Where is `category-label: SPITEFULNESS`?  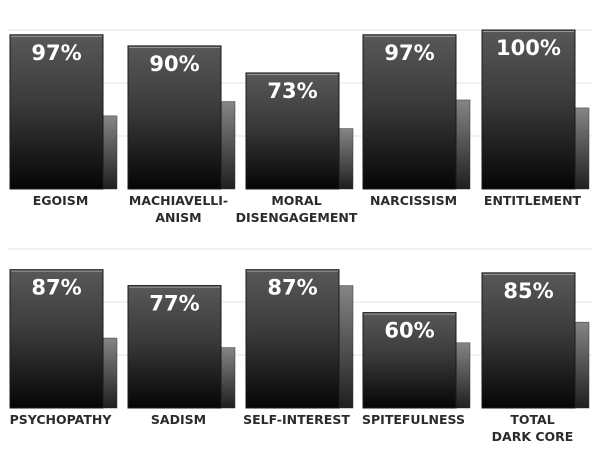 category-label: SPITEFULNESS is located at coordinates (413, 419).